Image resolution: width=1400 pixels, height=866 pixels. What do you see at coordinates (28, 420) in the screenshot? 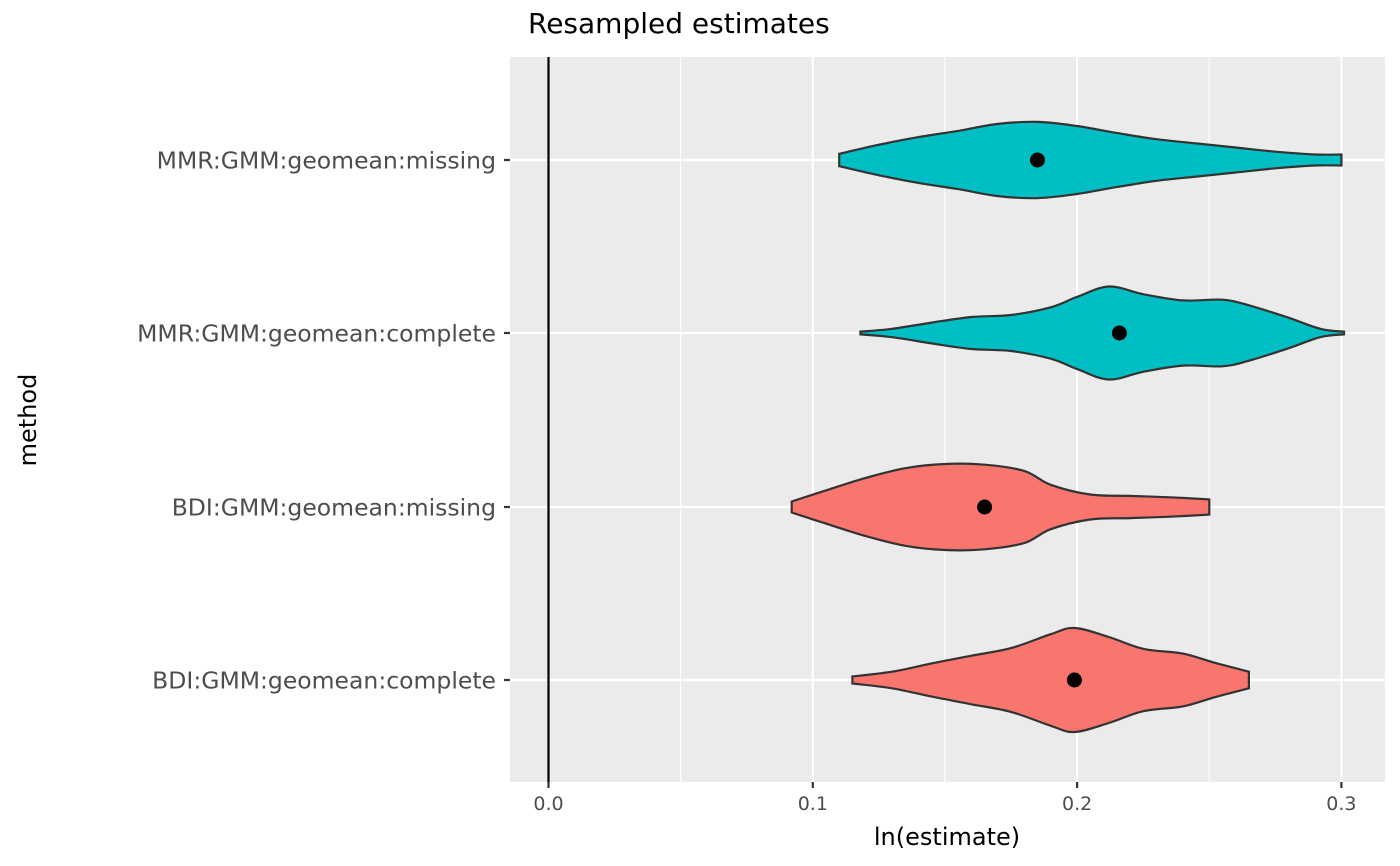
I see `y-axis-title: method` at bounding box center [28, 420].